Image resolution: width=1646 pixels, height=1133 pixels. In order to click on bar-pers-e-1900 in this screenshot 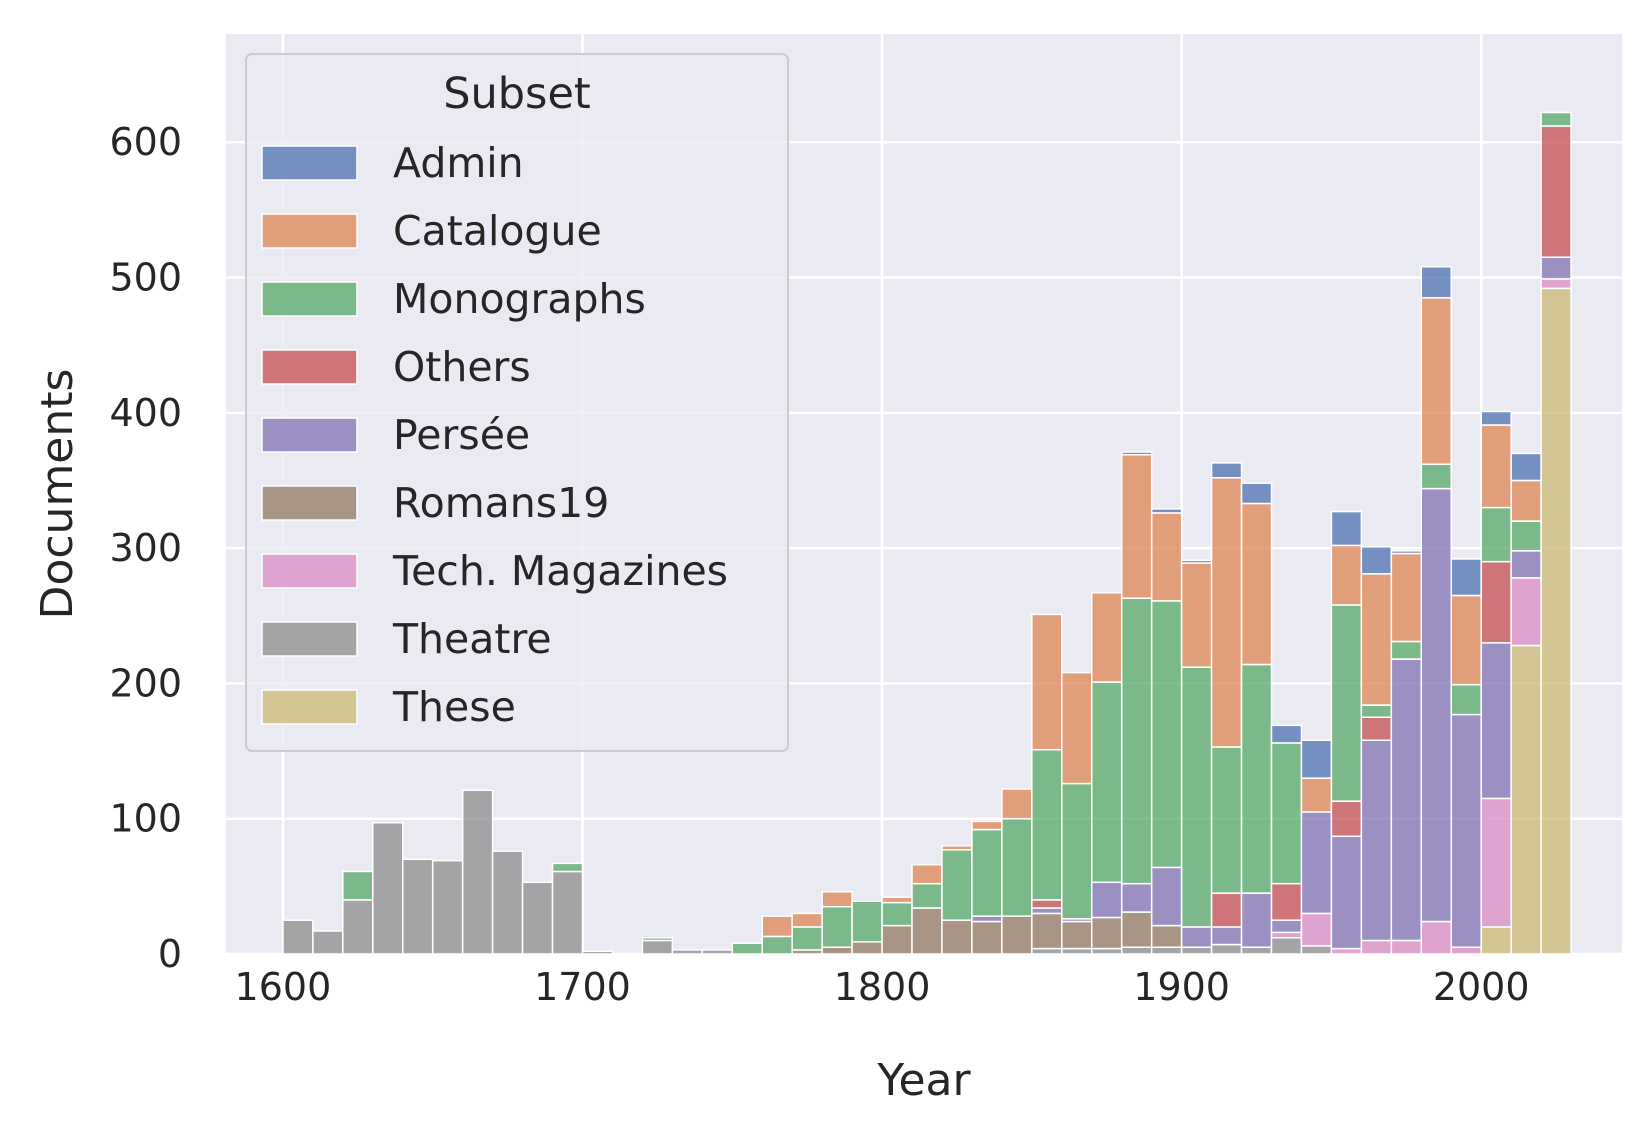, I will do `click(1196, 937)`.